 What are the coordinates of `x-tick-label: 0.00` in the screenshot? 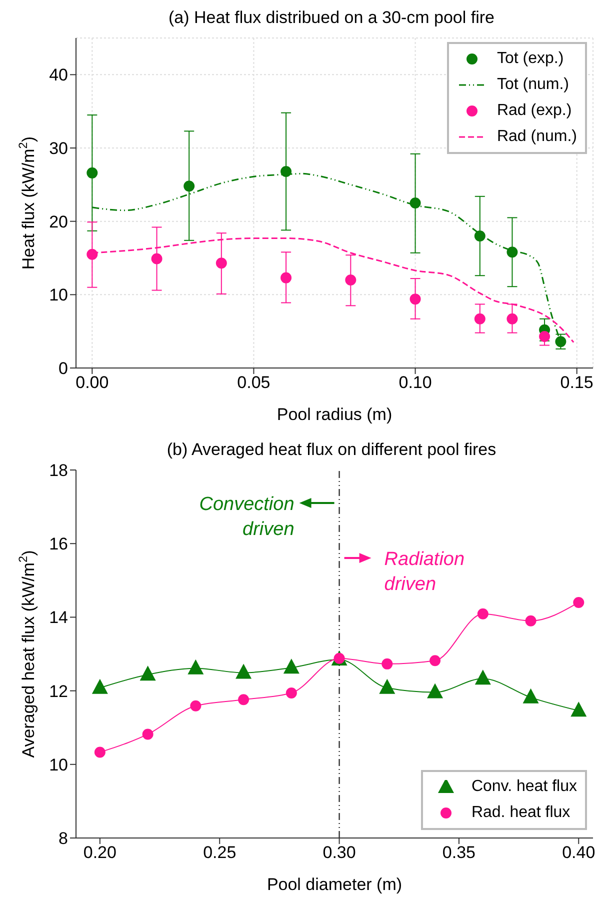 It's located at (92, 382).